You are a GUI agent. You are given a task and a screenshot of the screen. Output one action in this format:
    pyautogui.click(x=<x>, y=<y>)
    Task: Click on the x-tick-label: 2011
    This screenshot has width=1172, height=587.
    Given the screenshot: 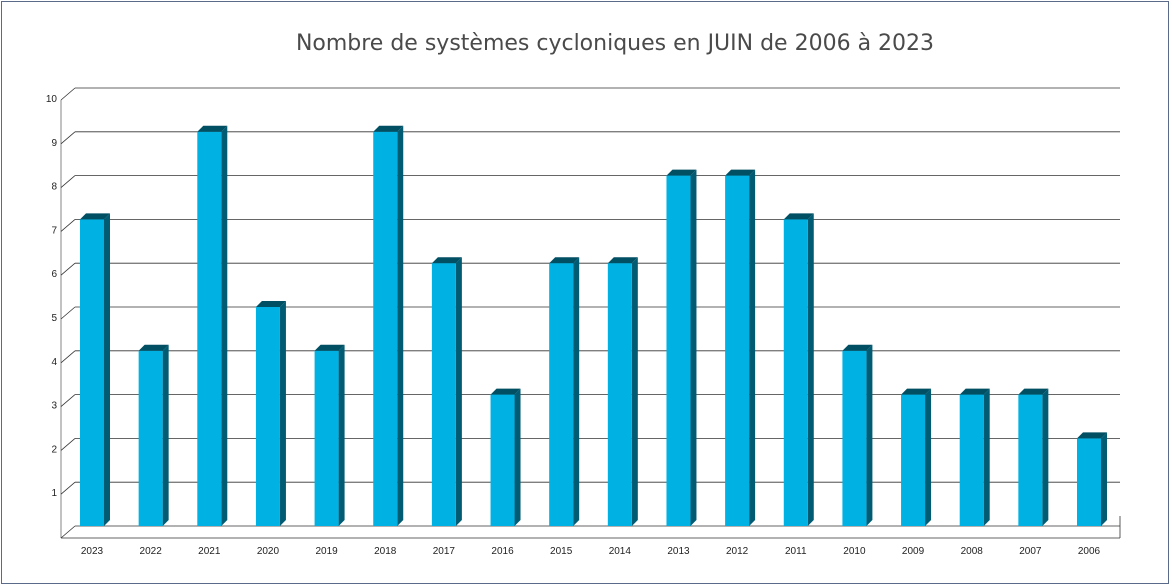 What is the action you would take?
    pyautogui.click(x=796, y=551)
    